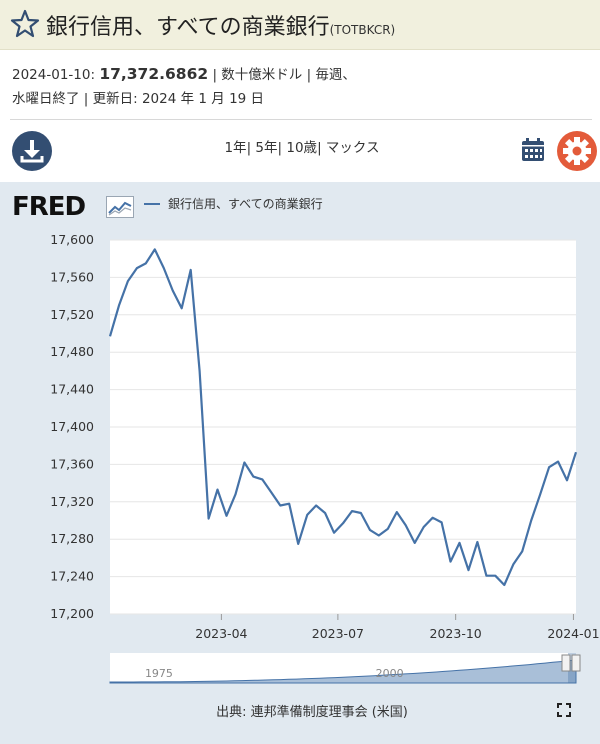  I want to click on navigator-label: 1975, so click(159, 673).